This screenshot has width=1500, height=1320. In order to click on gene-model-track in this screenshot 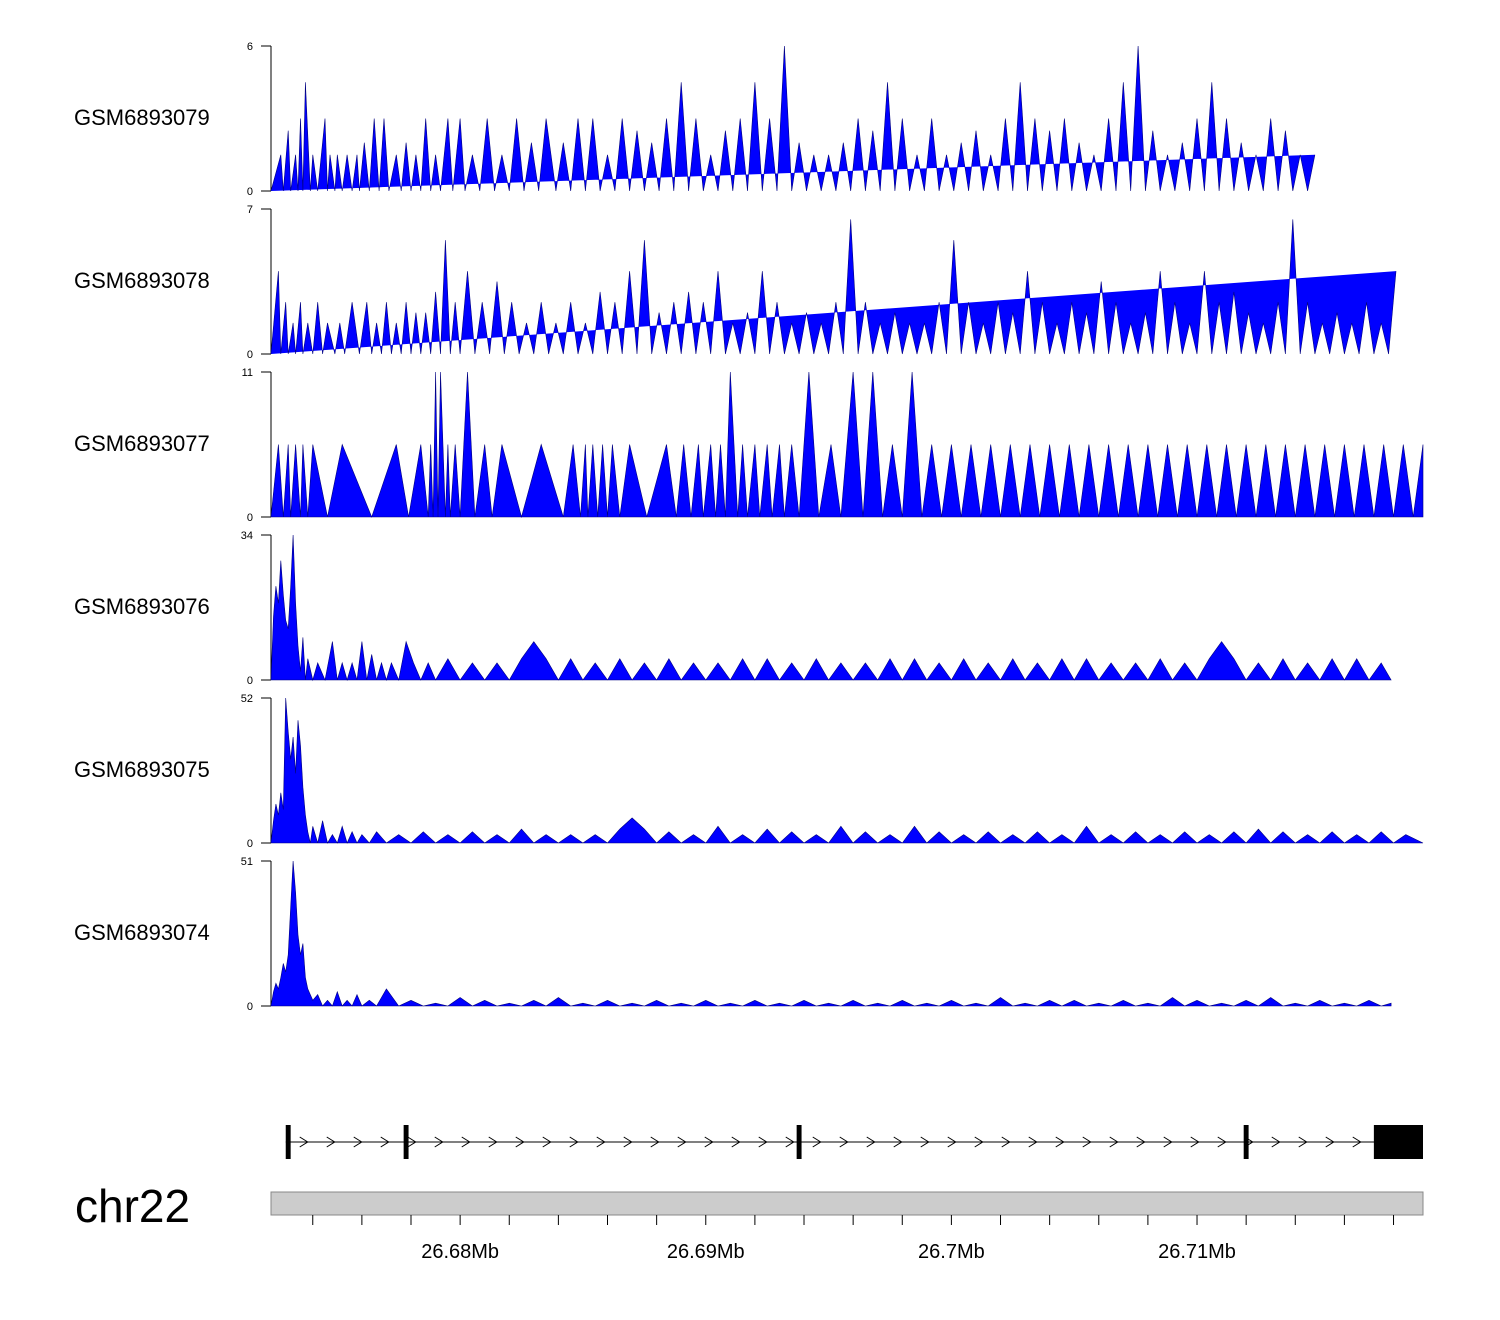, I will do `click(854, 1142)`.